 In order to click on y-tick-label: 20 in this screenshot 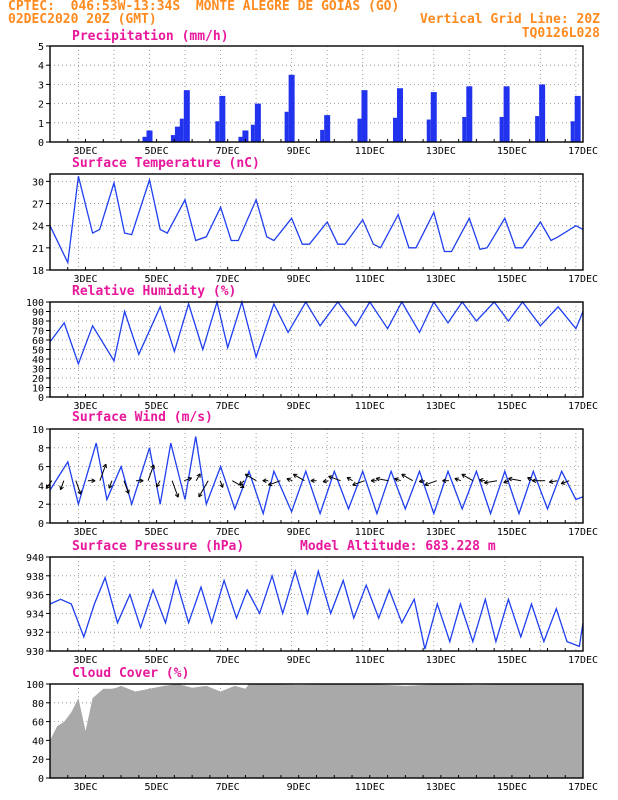, I will do `click(38, 760)`.